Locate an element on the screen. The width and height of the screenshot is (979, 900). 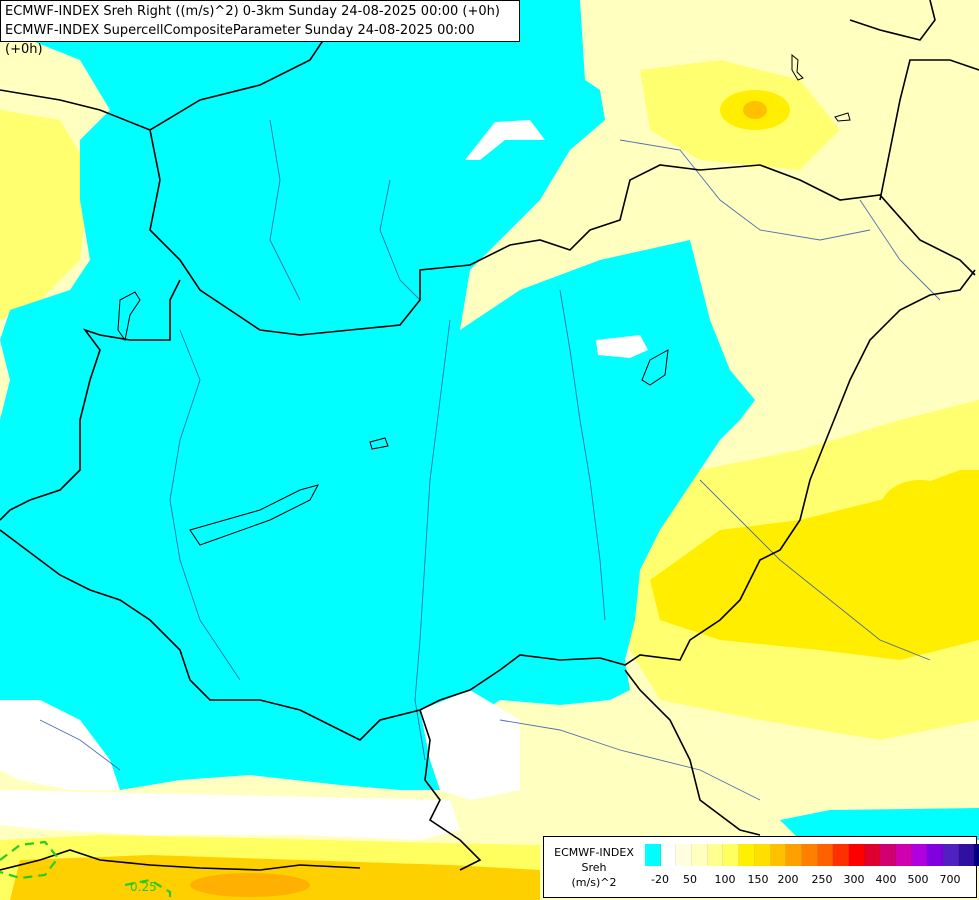
legend-tick-label: 500 is located at coordinates (918, 879).